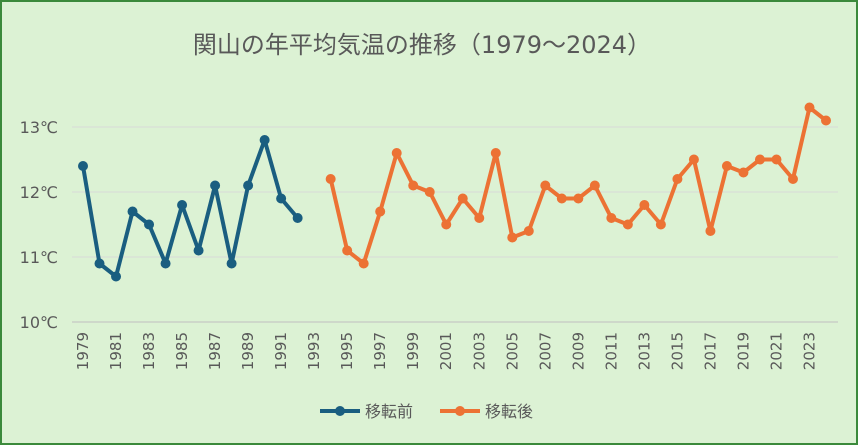 Image resolution: width=858 pixels, height=445 pixels. Describe the element at coordinates (116, 351) in the screenshot. I see `x-tick-label: 1981` at that location.